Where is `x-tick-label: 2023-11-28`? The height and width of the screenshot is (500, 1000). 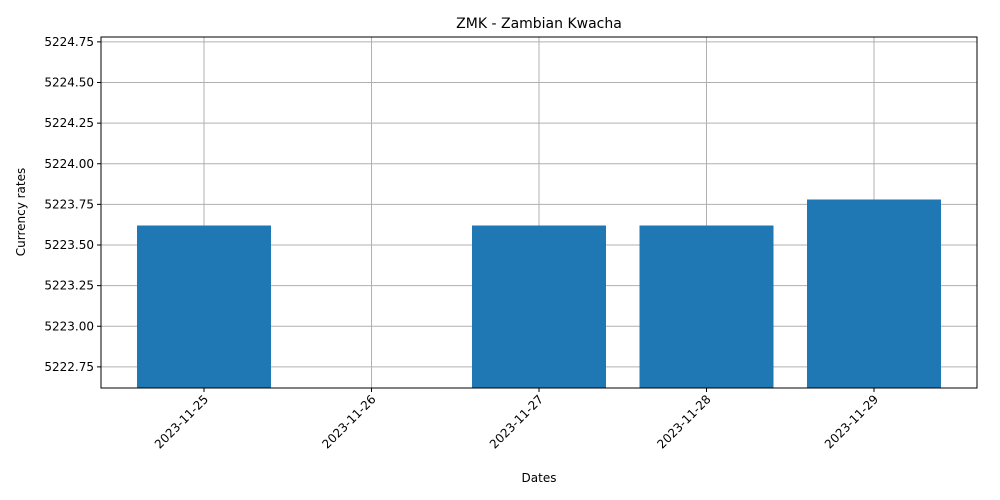
x-tick-label: 2023-11-28 is located at coordinates (683, 421).